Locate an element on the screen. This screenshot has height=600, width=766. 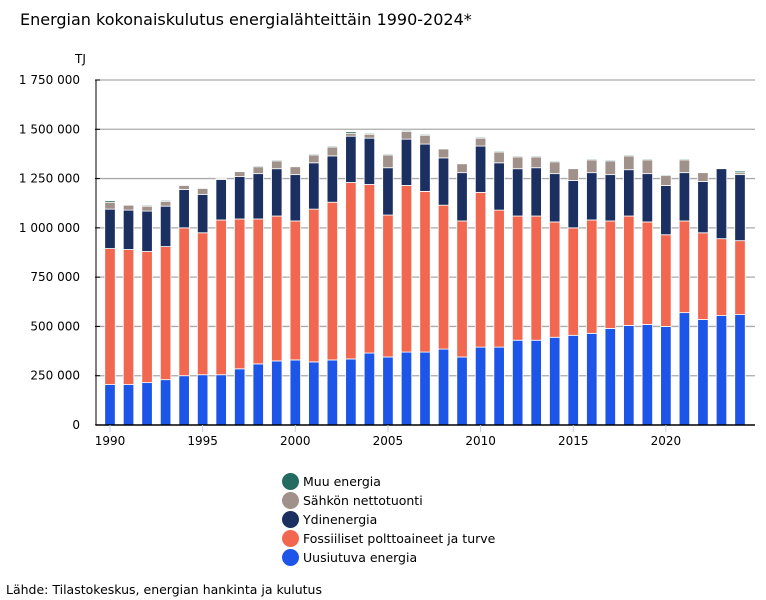
bar-segment-uusiutuva-energia-2019 is located at coordinates (647, 375).